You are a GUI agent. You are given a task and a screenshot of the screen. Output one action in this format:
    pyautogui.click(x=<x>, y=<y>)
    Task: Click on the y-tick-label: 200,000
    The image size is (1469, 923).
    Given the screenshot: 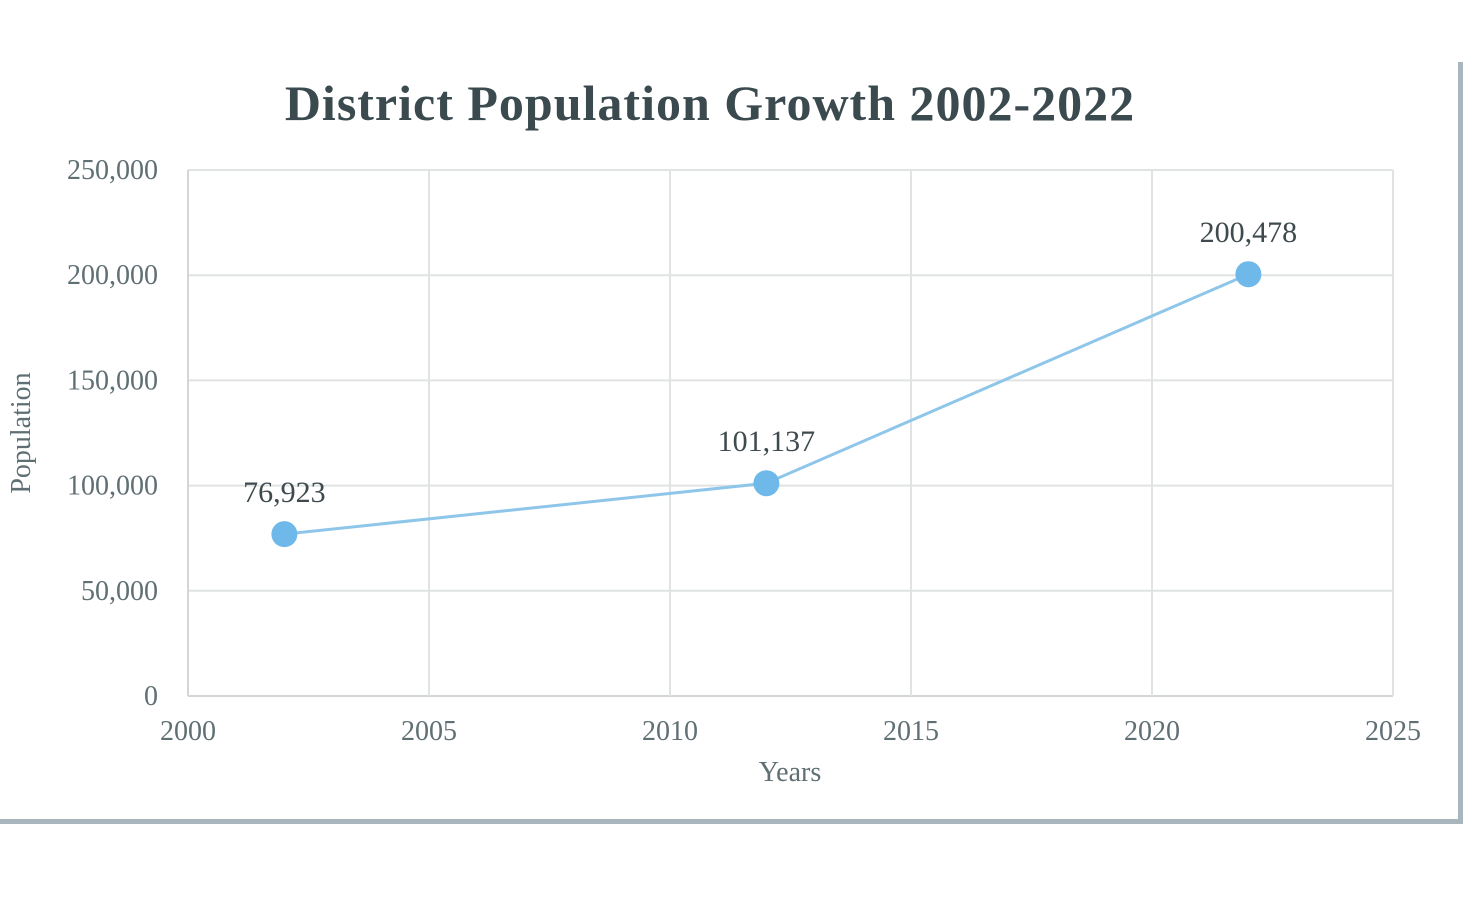 What is the action you would take?
    pyautogui.click(x=112, y=275)
    